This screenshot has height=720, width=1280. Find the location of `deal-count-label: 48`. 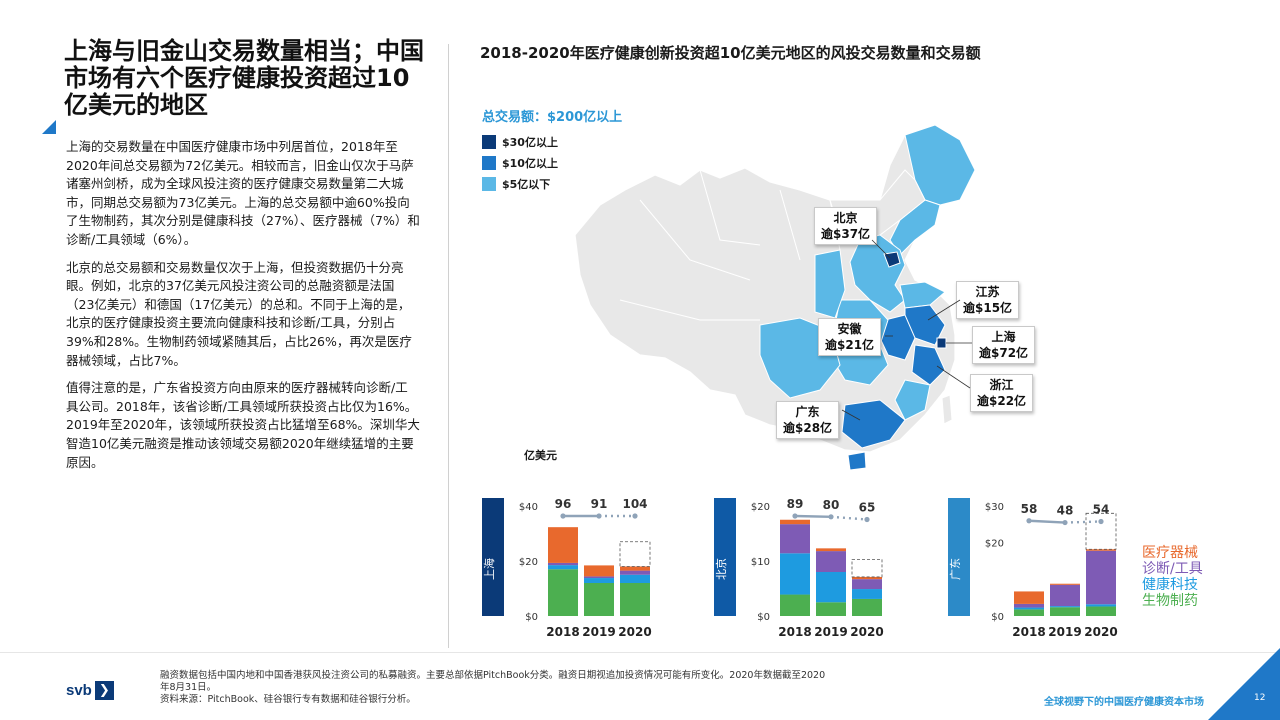

deal-count-label: 48 is located at coordinates (1065, 511).